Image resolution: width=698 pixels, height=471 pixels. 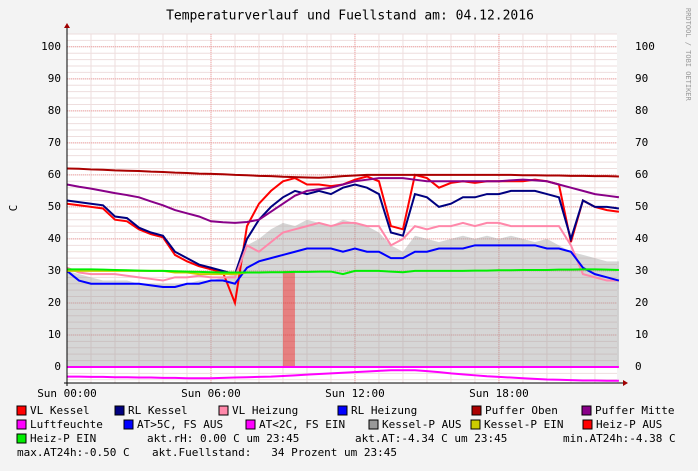 What do you see at coordinates (63, 438) in the screenshot?
I see `legend-label: Heiz-P EIN` at bounding box center [63, 438].